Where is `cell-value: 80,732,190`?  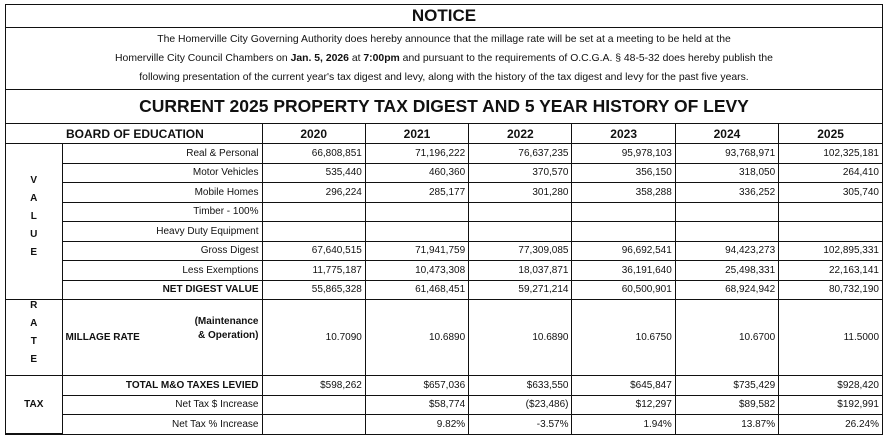
cell-value: 80,732,190 is located at coordinates (830, 289).